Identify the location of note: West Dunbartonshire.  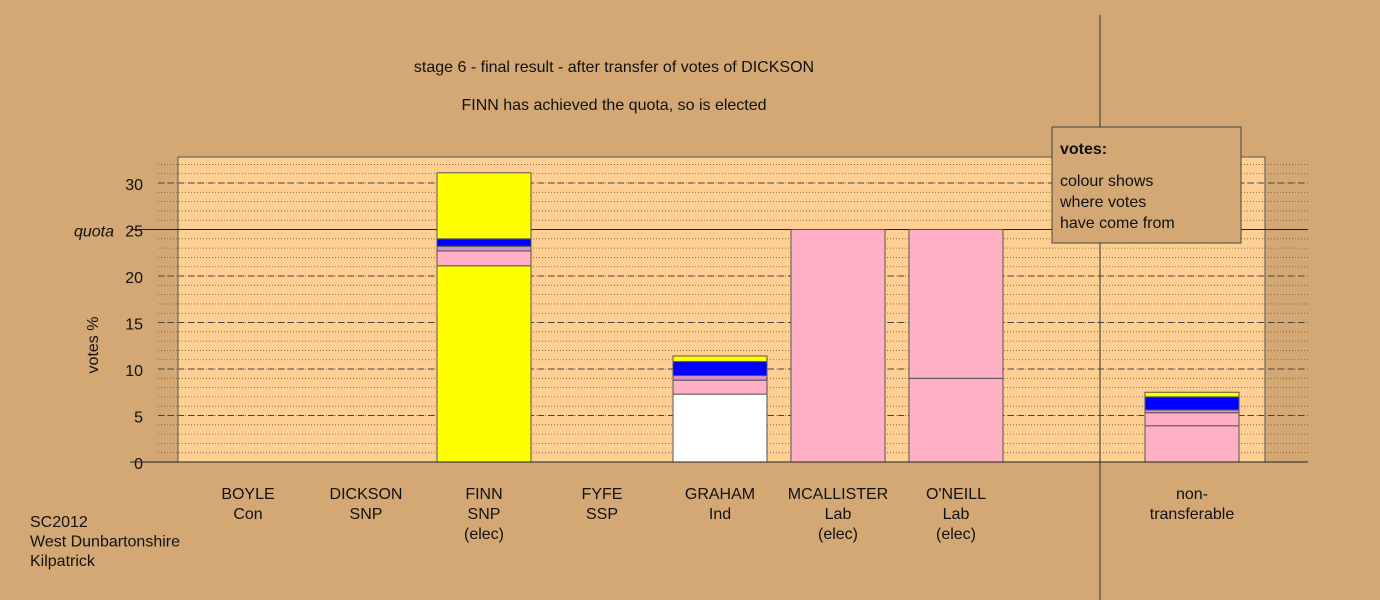
(105, 542).